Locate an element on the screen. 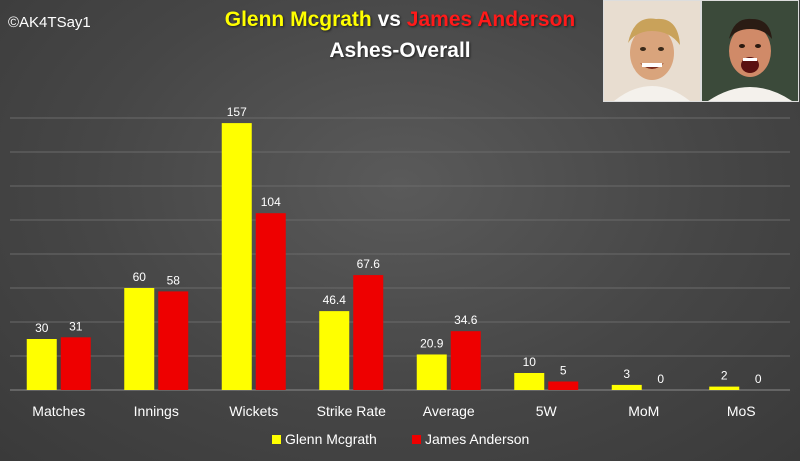 The width and height of the screenshot is (800, 461). data-label: 5 is located at coordinates (563, 371).